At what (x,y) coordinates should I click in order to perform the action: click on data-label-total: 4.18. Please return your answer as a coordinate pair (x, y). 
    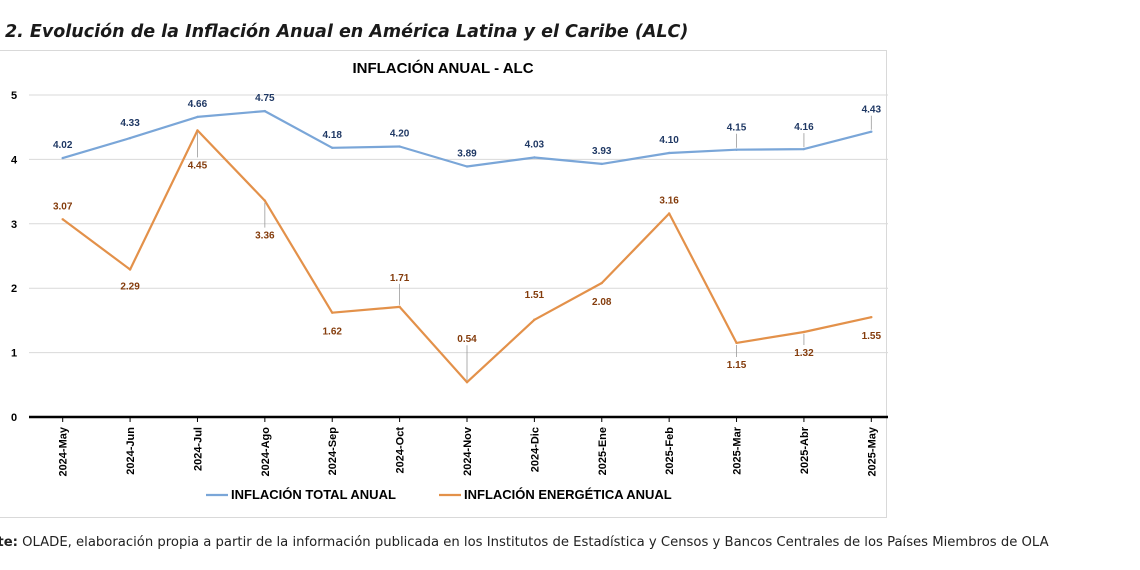
    Looking at the image, I should click on (332, 135).